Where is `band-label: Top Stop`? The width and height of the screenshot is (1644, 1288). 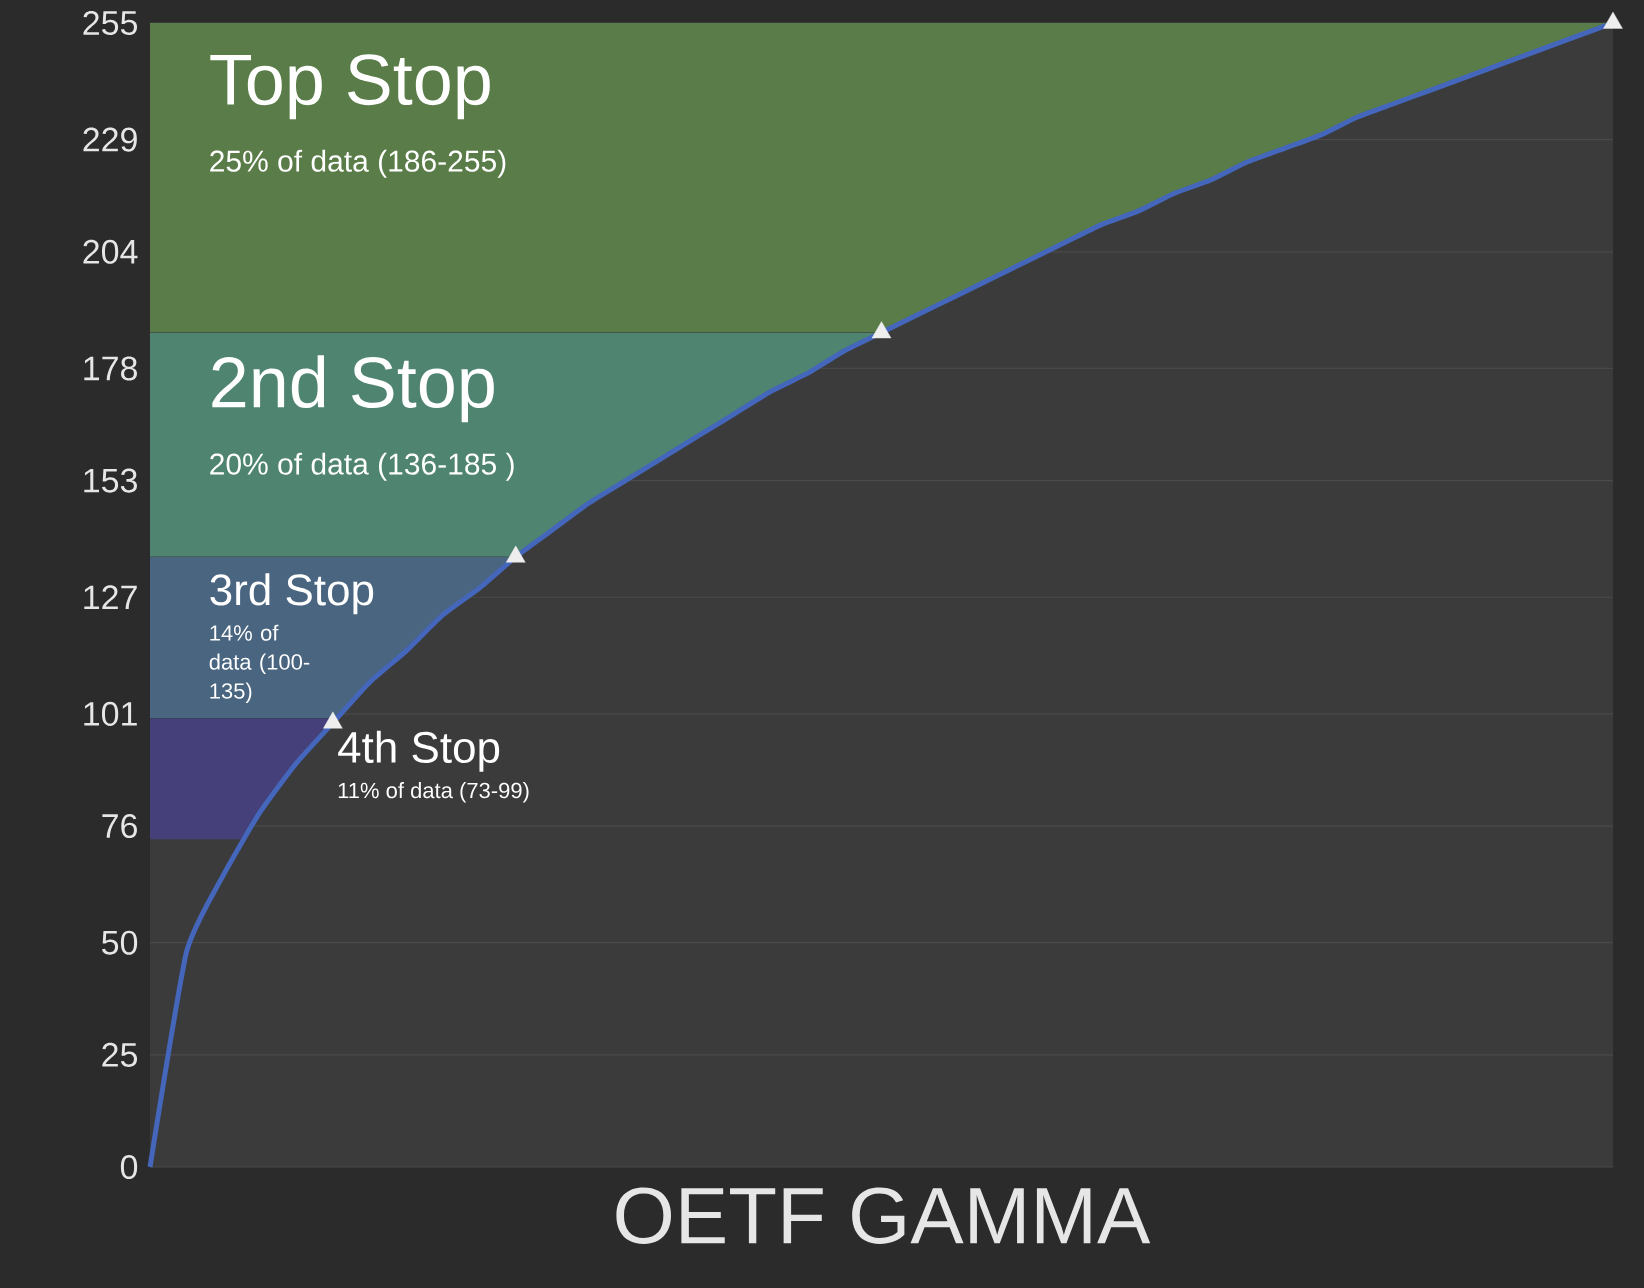
band-label: Top Stop is located at coordinates (350, 87).